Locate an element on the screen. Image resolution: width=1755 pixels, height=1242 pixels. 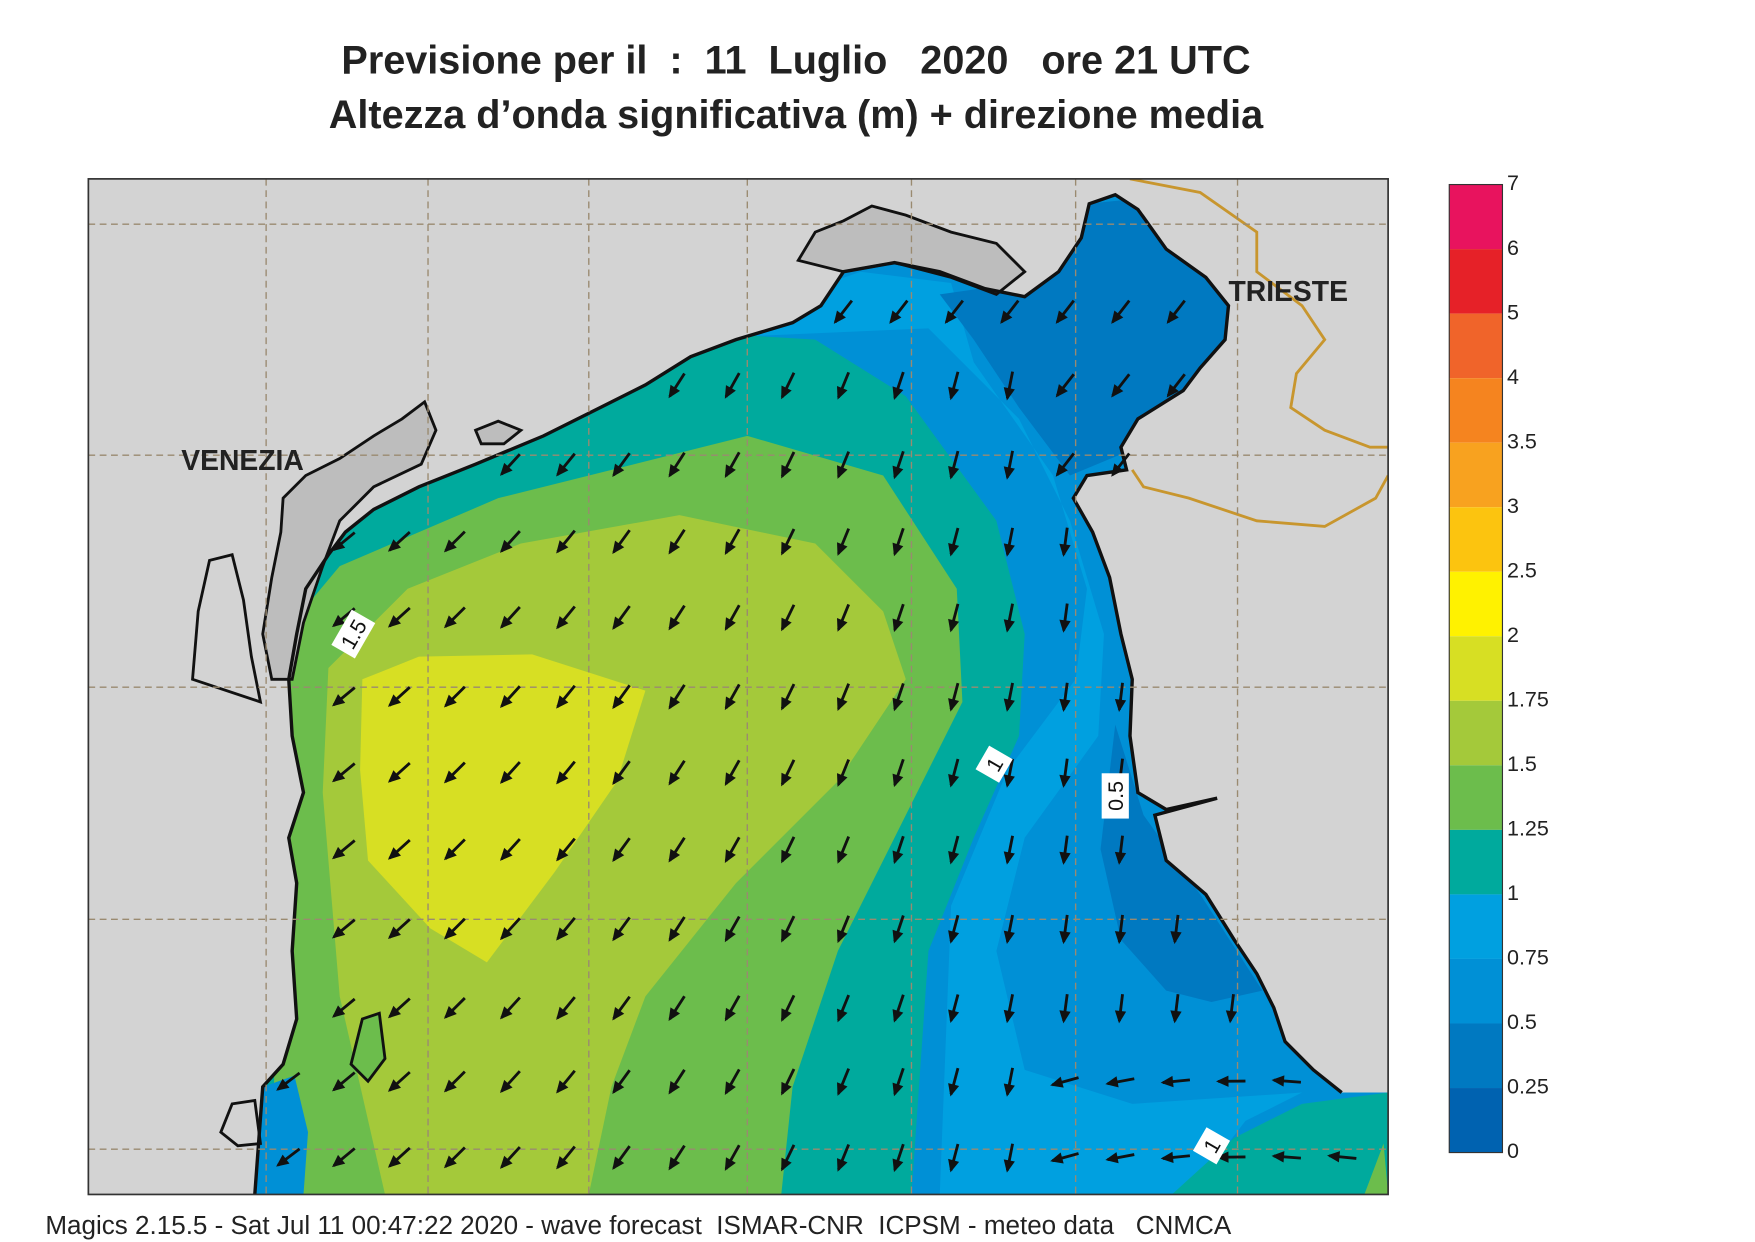
contour-label-text: 0.5 is located at coordinates (1116, 796).